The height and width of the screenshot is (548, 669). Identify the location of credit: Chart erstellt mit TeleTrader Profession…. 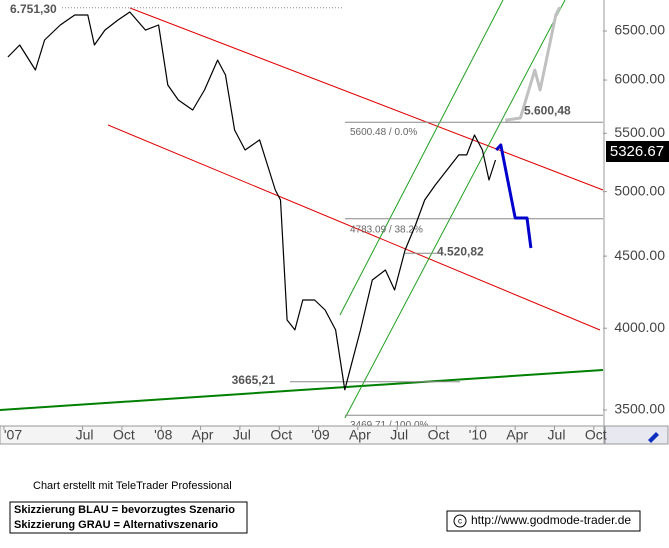
(132, 486).